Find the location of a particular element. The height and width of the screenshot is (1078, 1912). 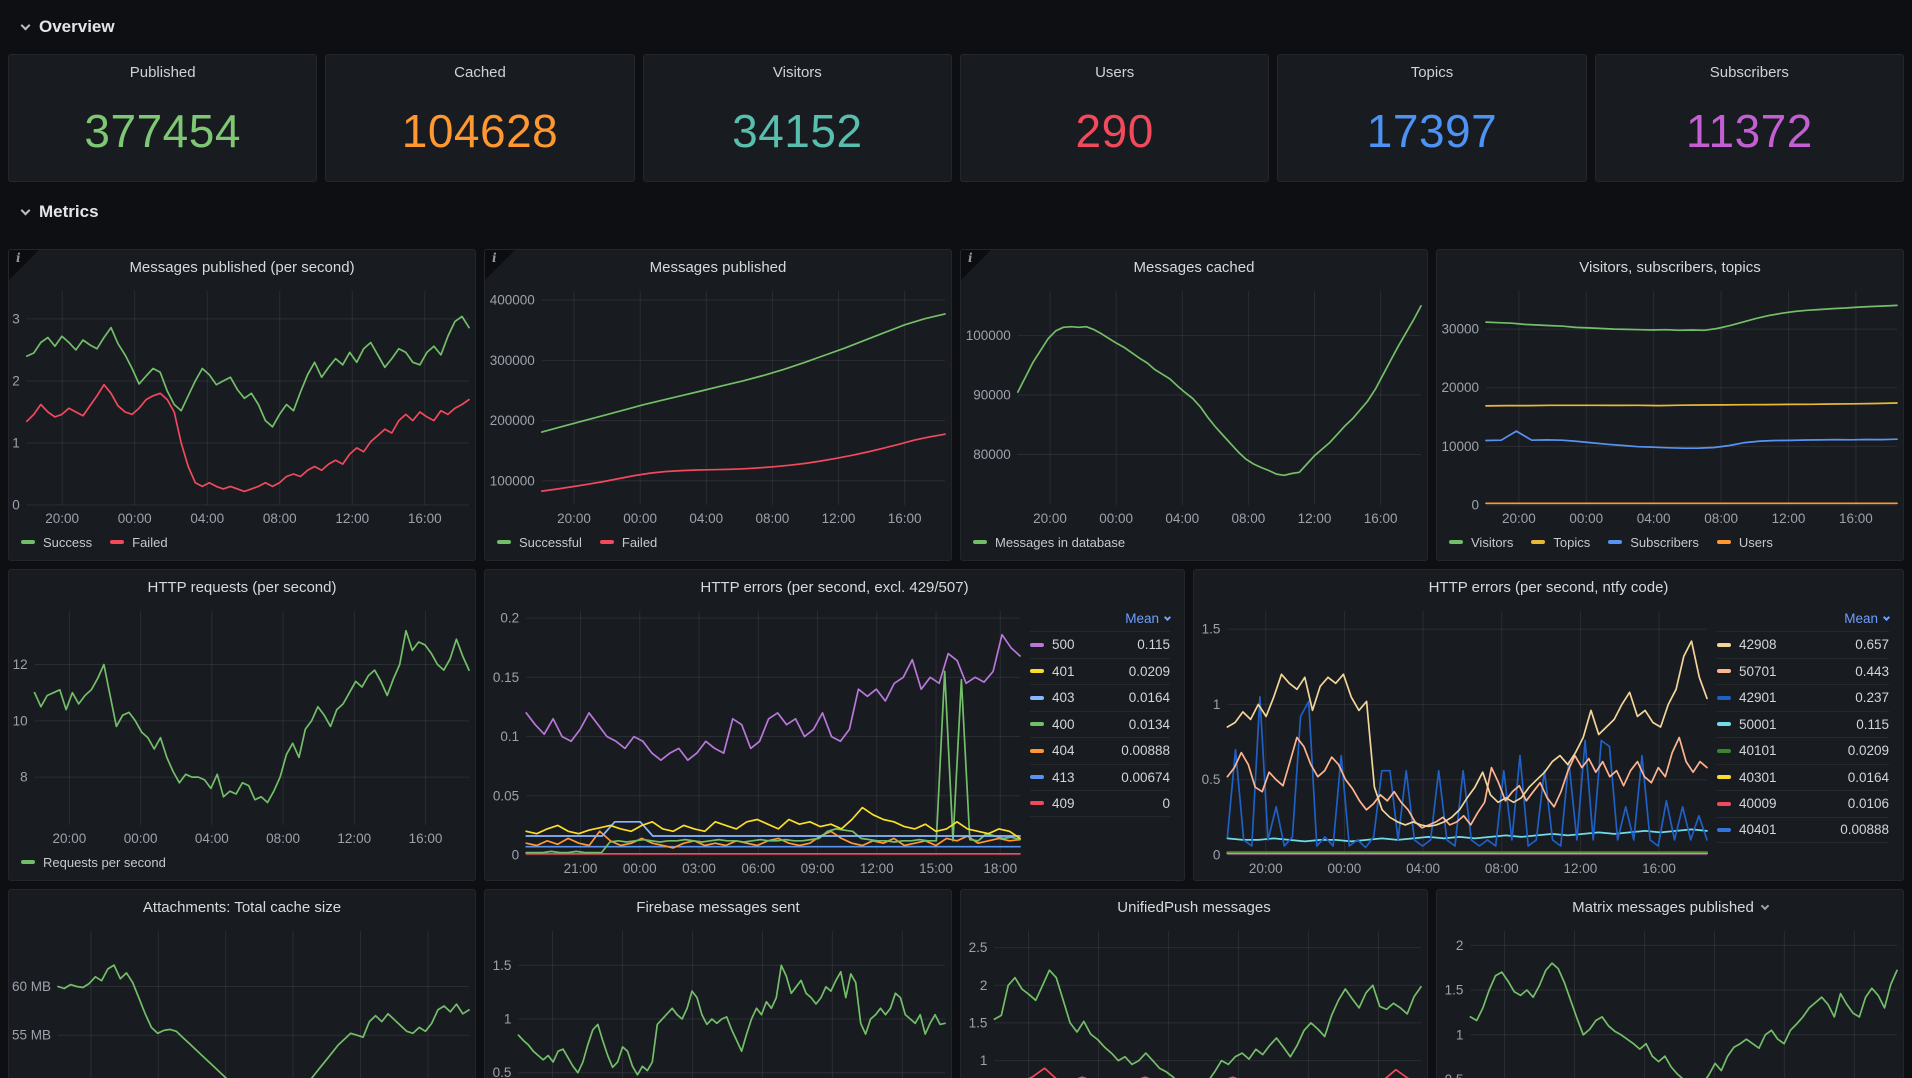

legend-table-row-40009: 40009 0.0106 is located at coordinates (1803, 803).